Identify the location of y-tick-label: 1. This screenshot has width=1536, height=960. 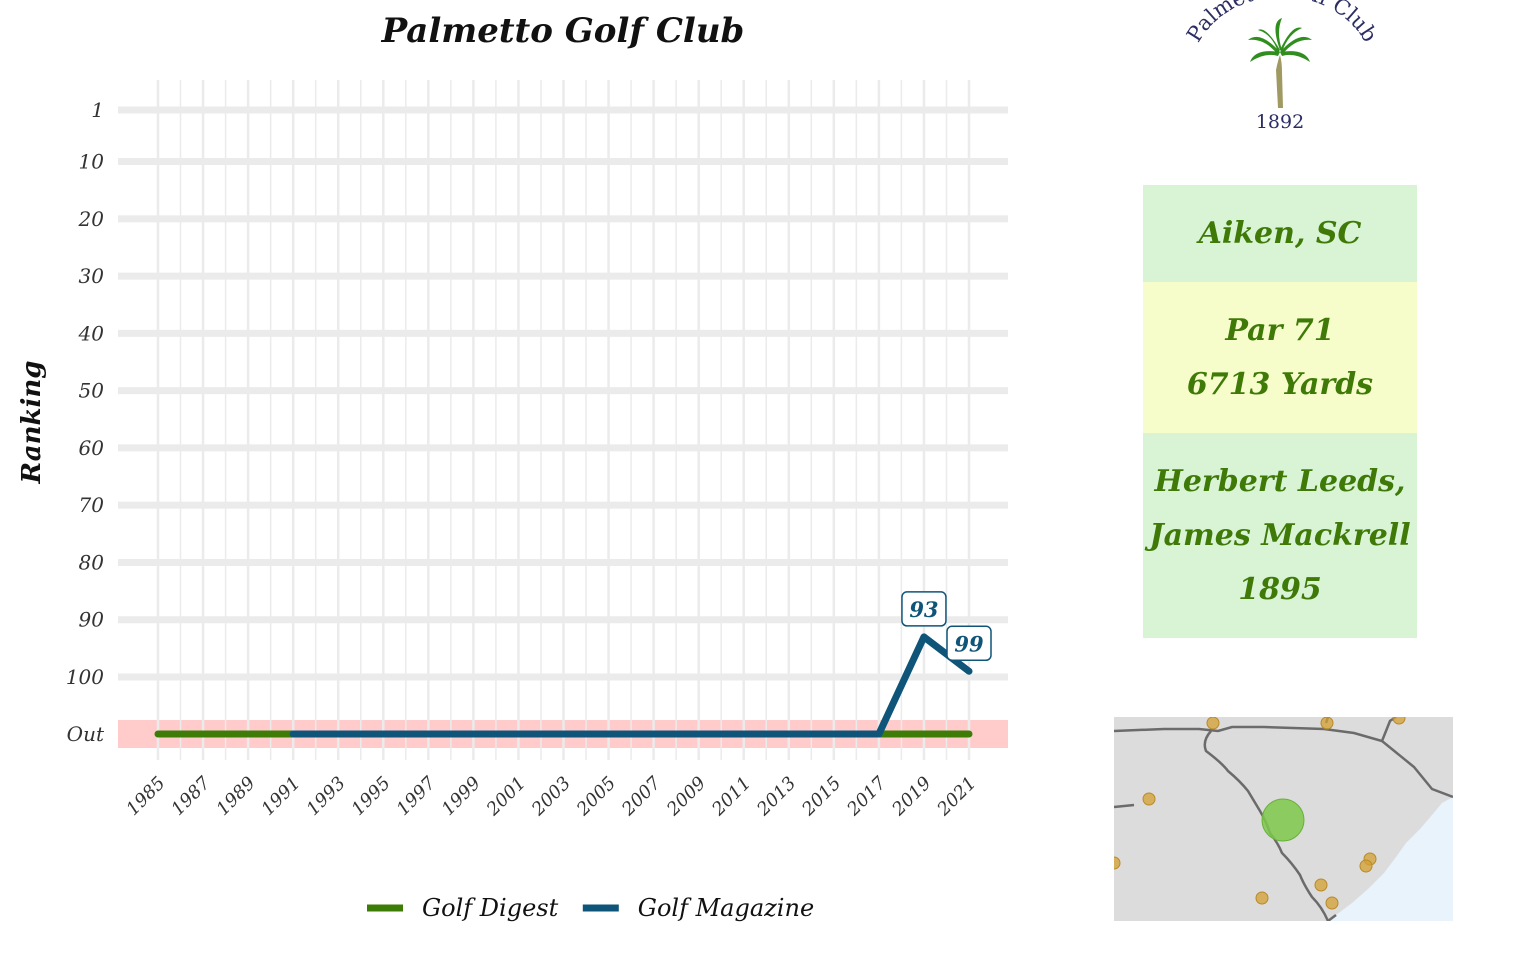
(97, 110).